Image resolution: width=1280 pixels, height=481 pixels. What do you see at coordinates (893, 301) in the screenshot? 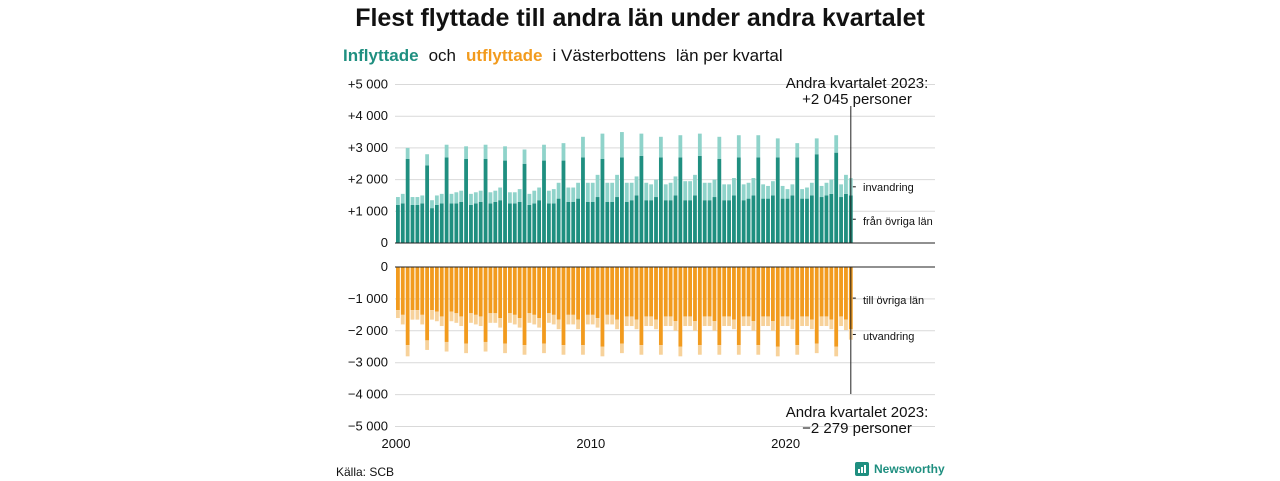
I see `series-label-till-ovriga-lan: till övriga län` at bounding box center [893, 301].